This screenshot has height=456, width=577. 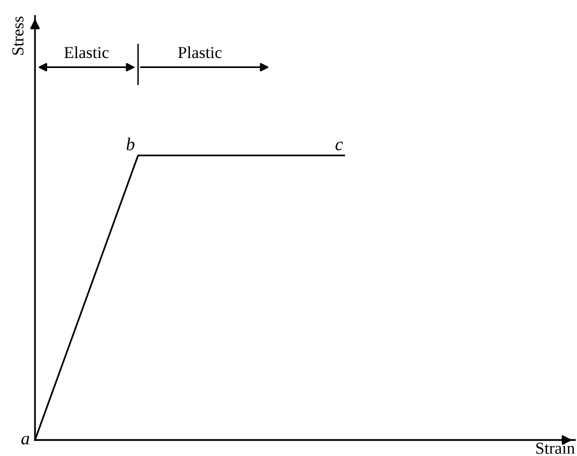 I want to click on text: Plastic, so click(x=200, y=52).